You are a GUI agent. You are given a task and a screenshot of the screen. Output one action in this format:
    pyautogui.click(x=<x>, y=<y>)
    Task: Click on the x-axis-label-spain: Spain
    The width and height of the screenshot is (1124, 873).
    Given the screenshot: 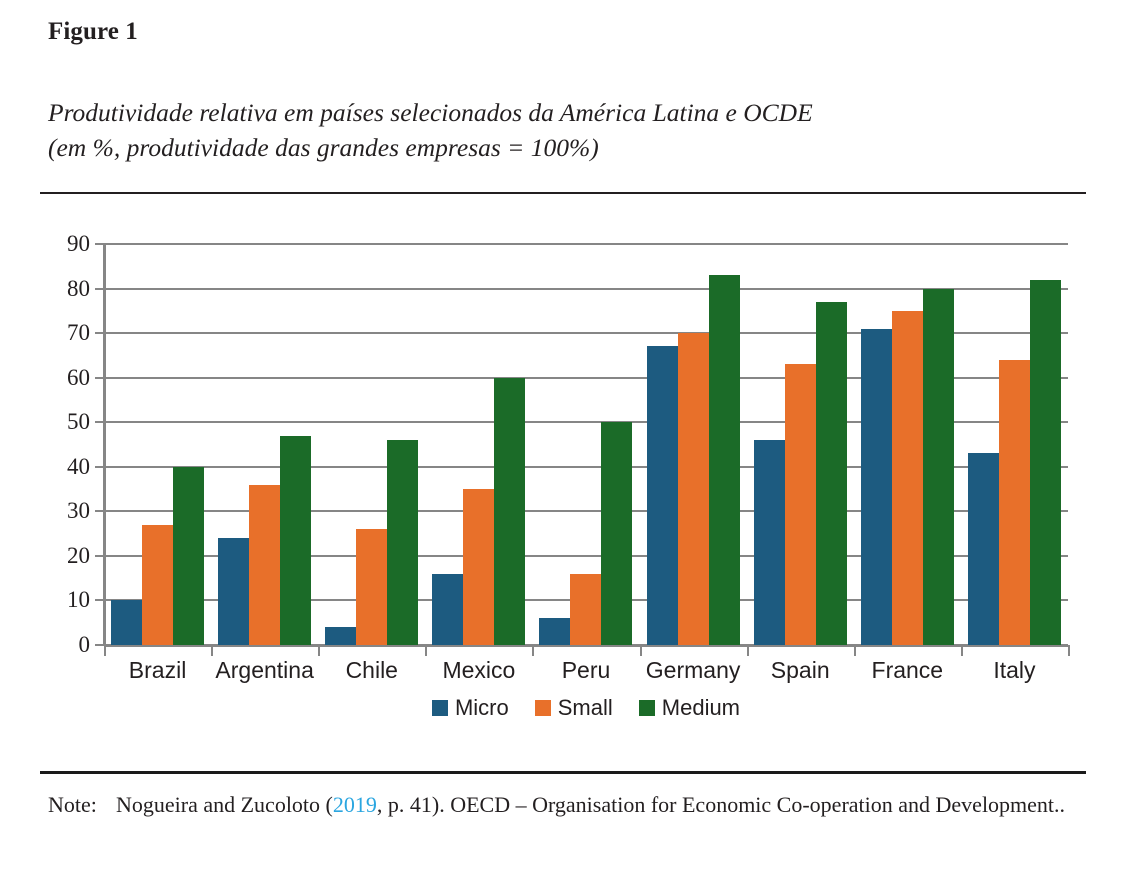 What is the action you would take?
    pyautogui.click(x=800, y=670)
    